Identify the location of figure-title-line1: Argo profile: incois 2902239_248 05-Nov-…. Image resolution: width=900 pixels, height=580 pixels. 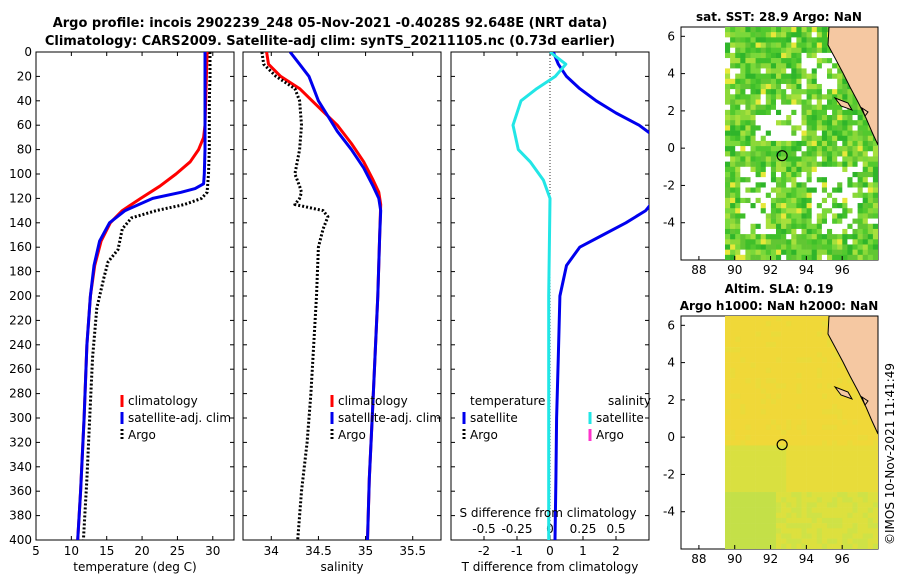
(330, 23).